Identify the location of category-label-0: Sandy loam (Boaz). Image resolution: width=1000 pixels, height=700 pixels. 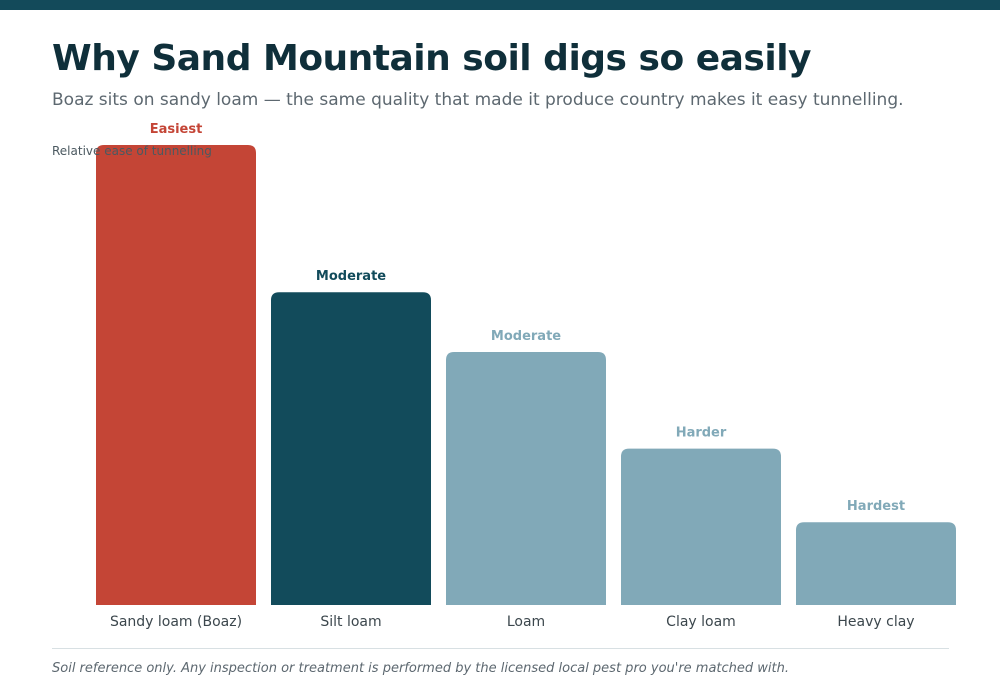
(176, 622).